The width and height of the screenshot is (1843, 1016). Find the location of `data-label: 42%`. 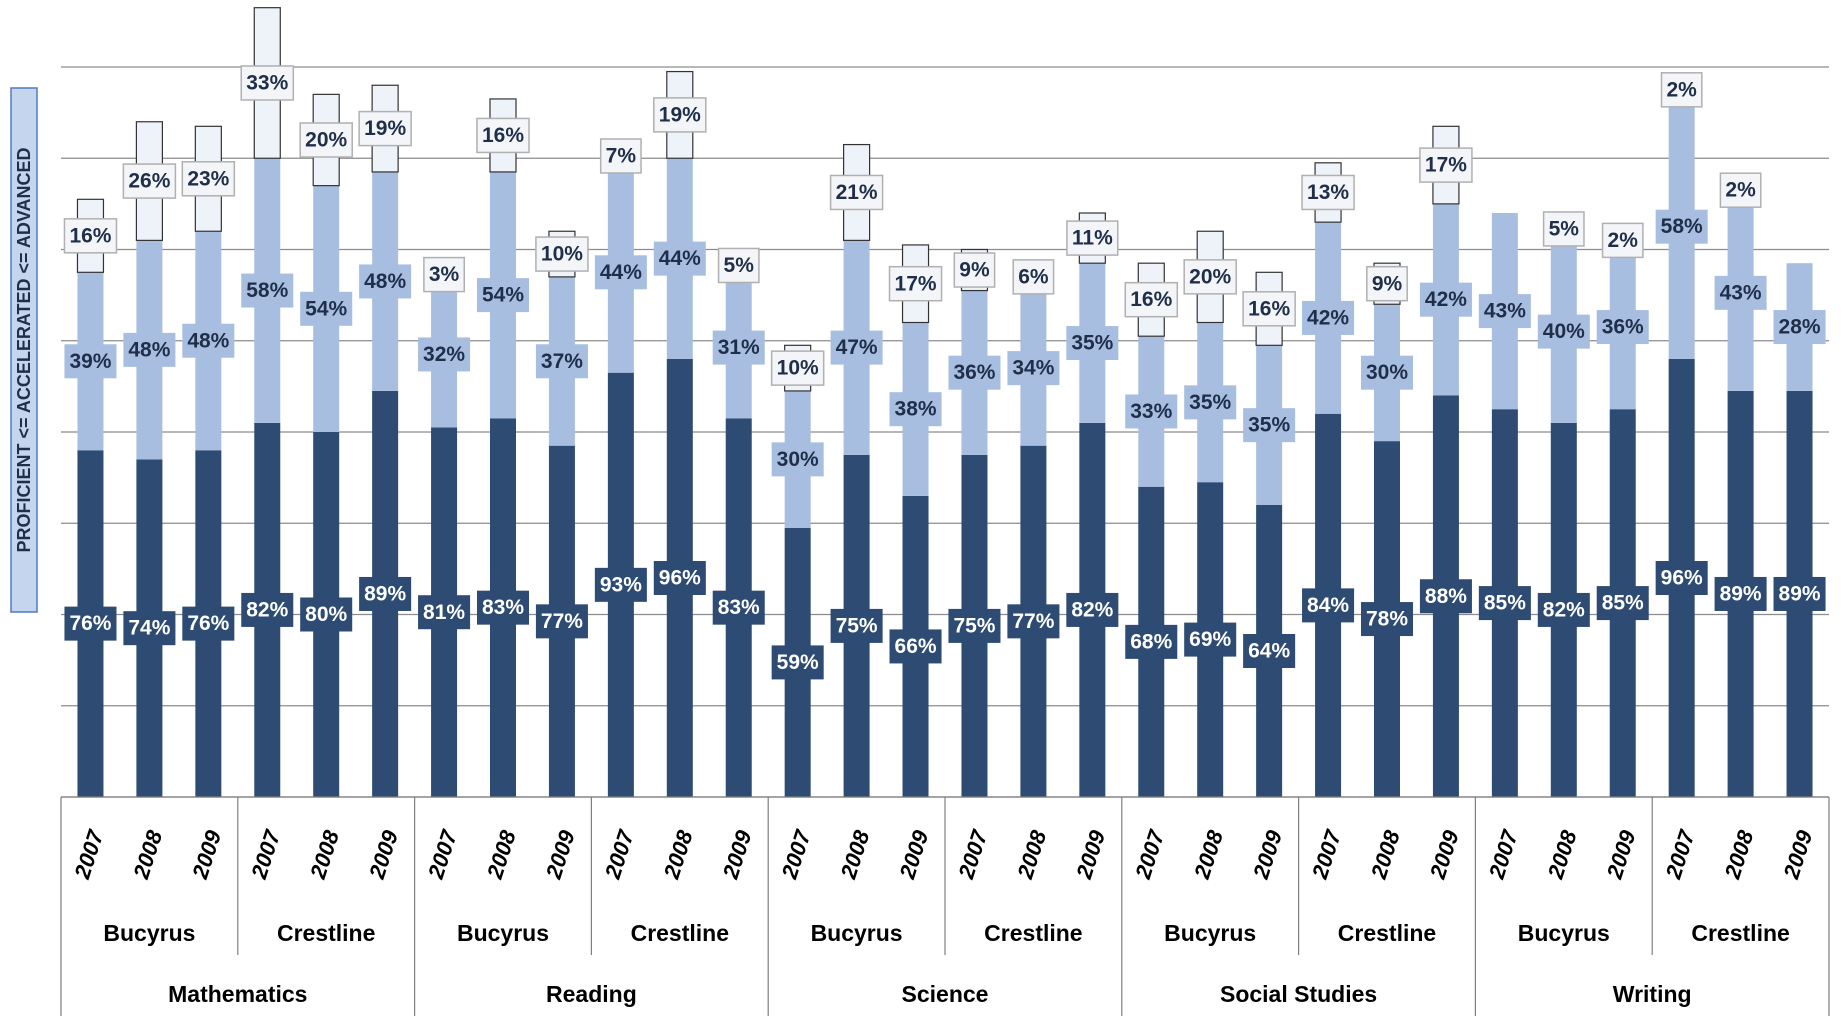

data-label: 42% is located at coordinates (1328, 317).